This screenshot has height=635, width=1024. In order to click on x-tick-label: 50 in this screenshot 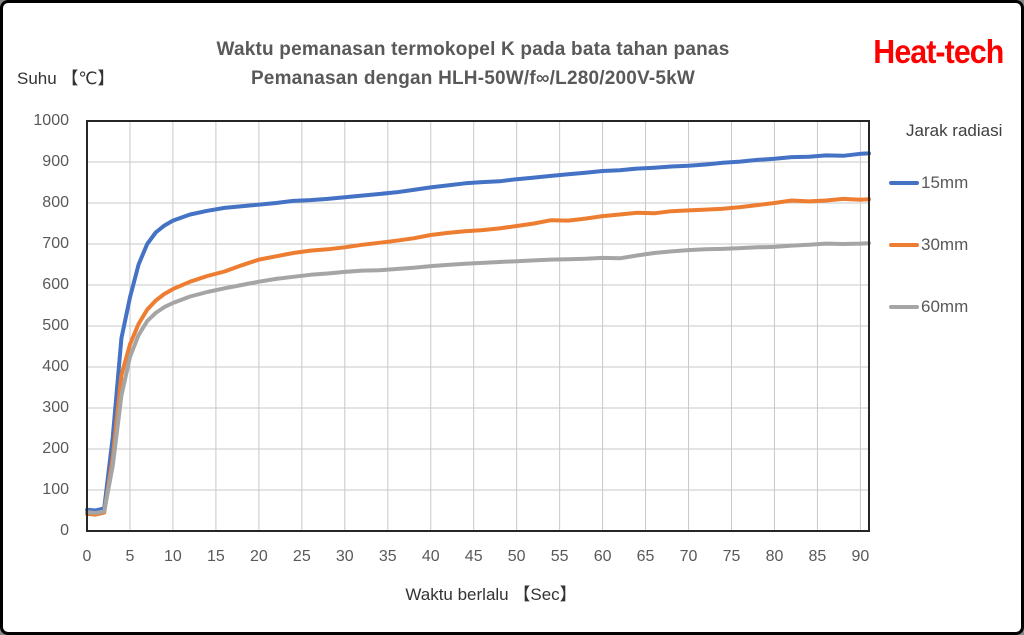, I will do `click(516, 556)`.